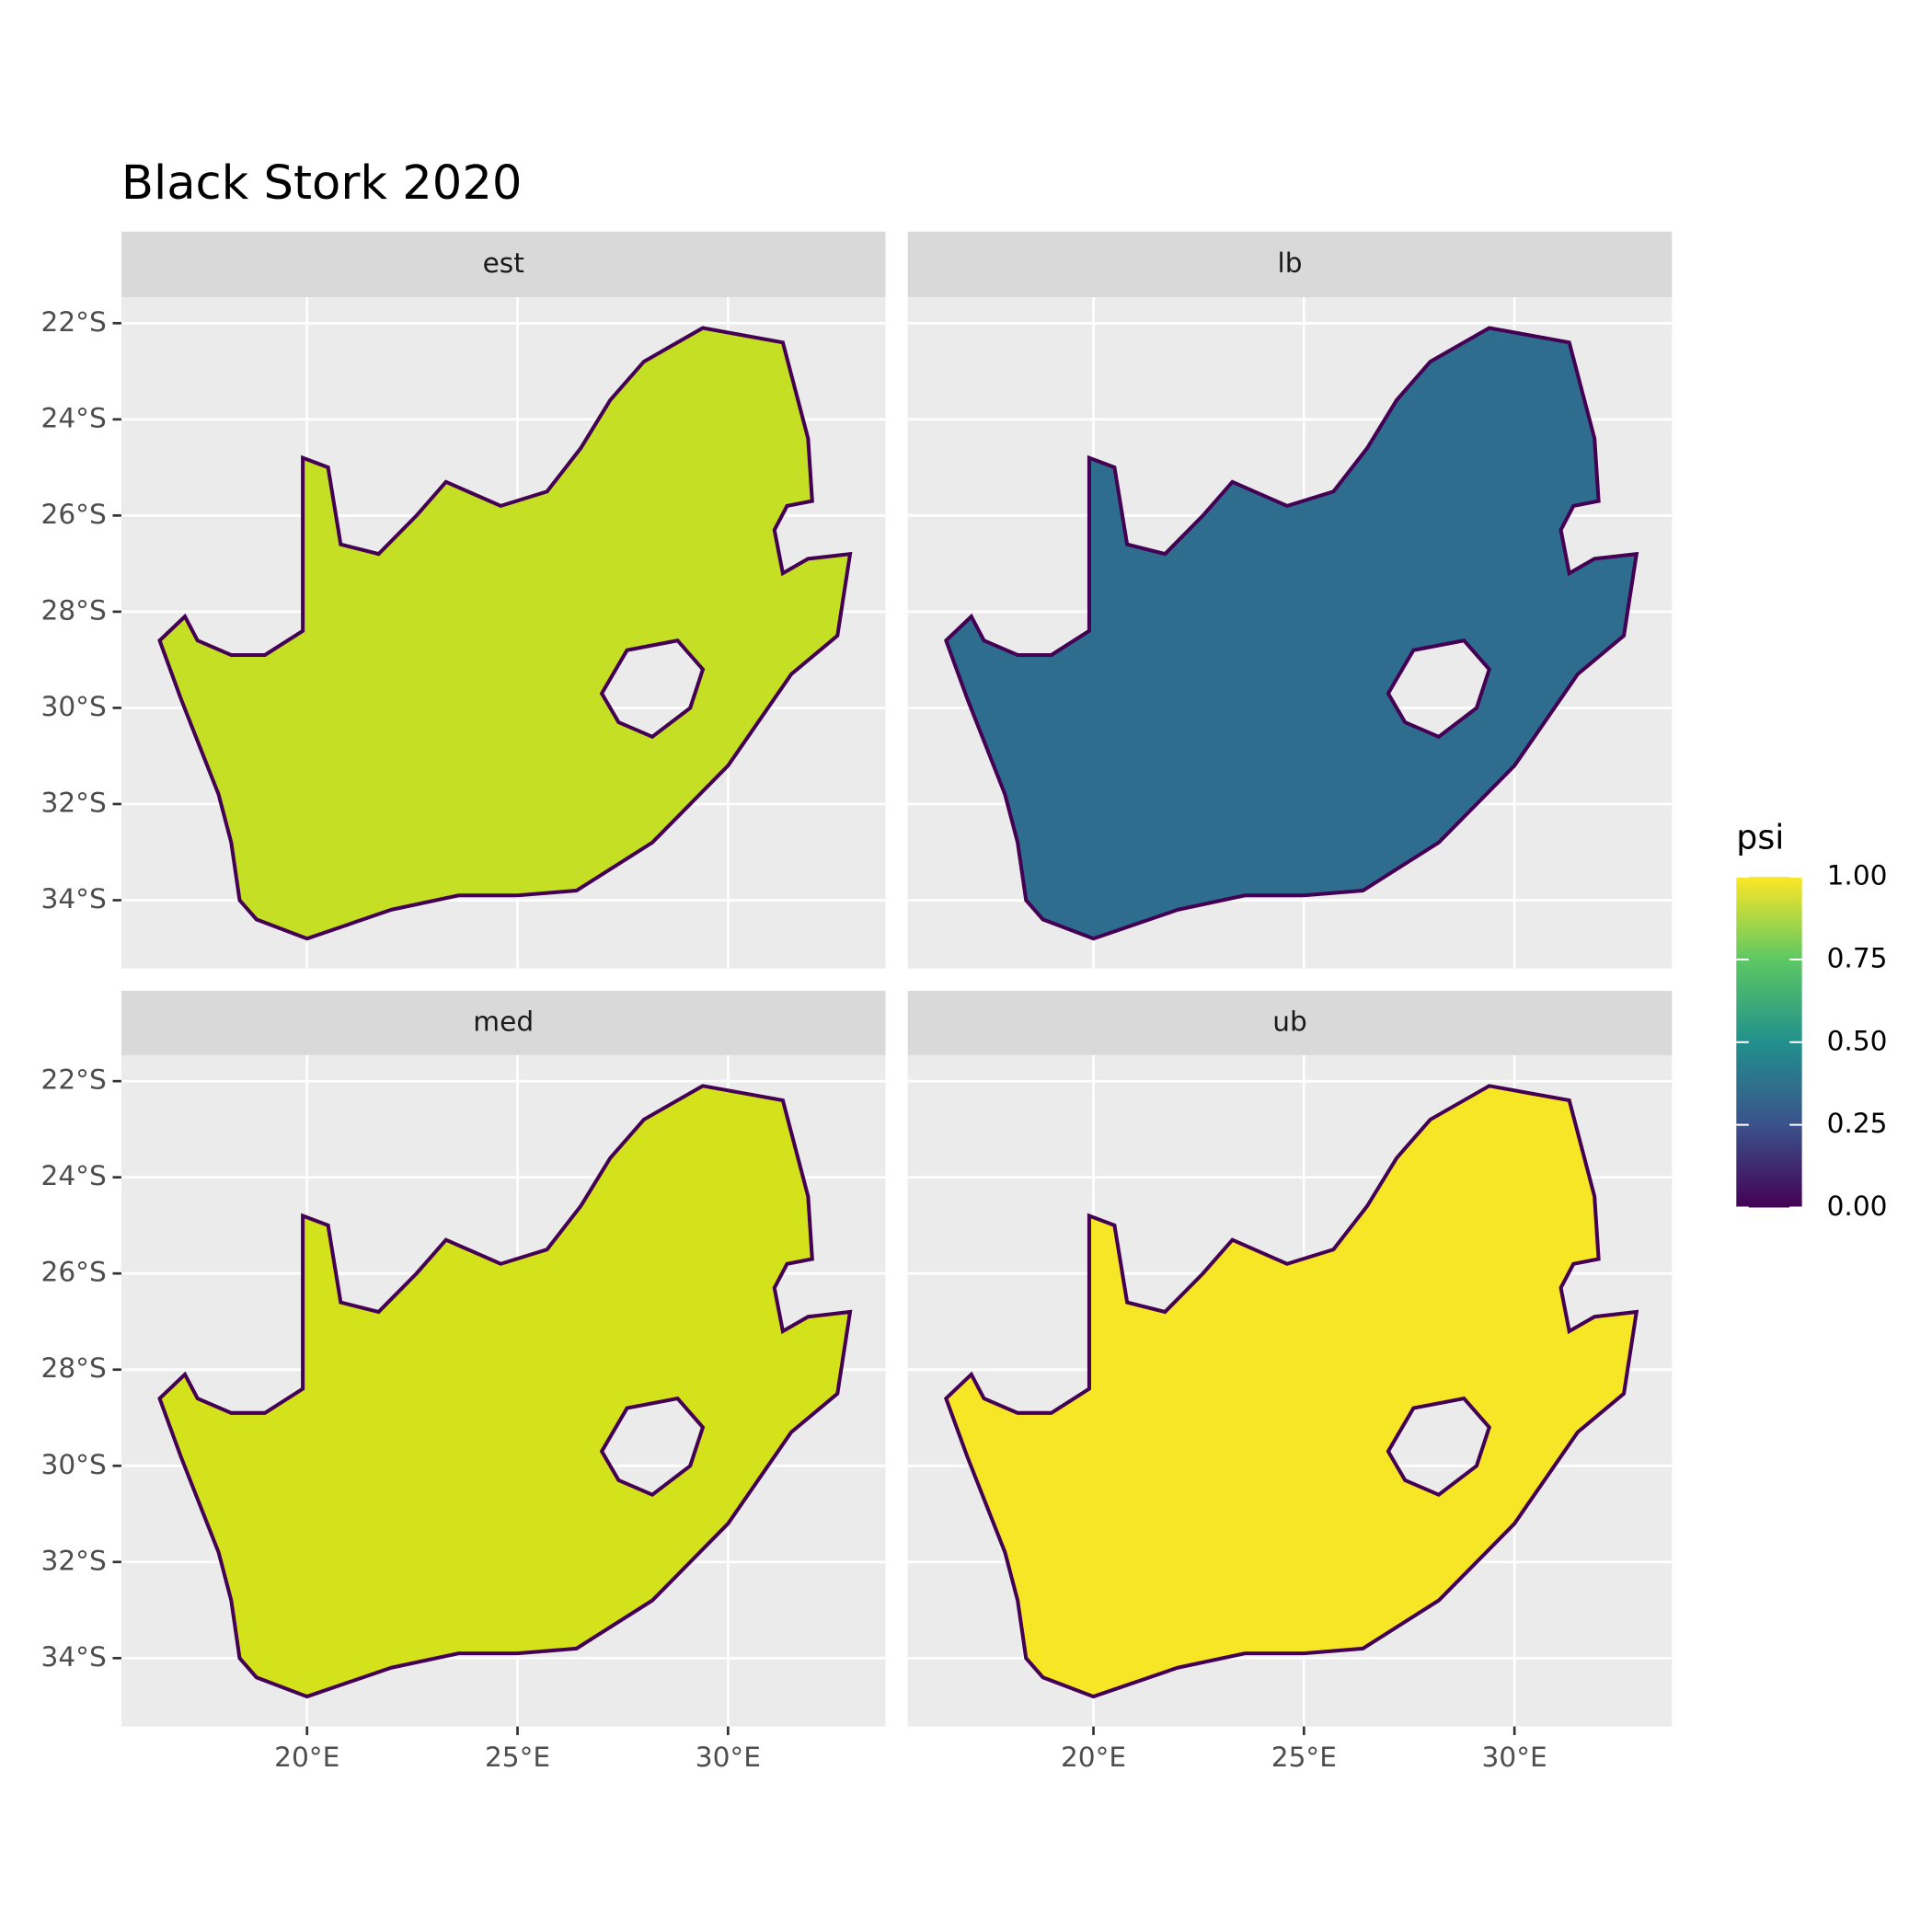  I want to click on strip-label: est, so click(503, 263).